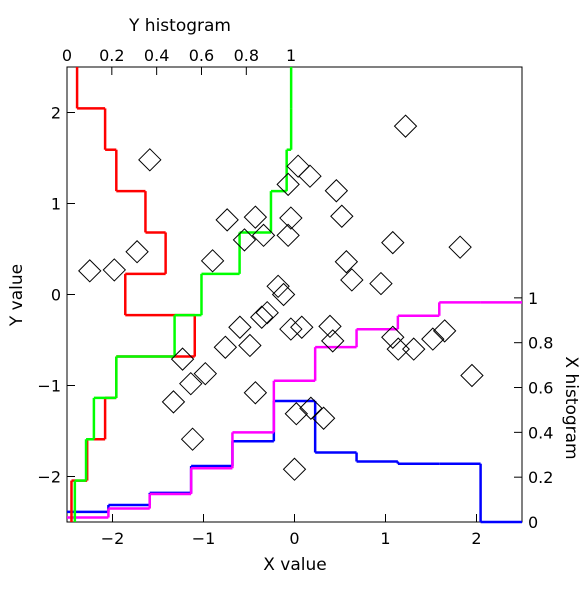  Describe the element at coordinates (201, 55) in the screenshot. I see `top-tick-label: 0.6` at that location.